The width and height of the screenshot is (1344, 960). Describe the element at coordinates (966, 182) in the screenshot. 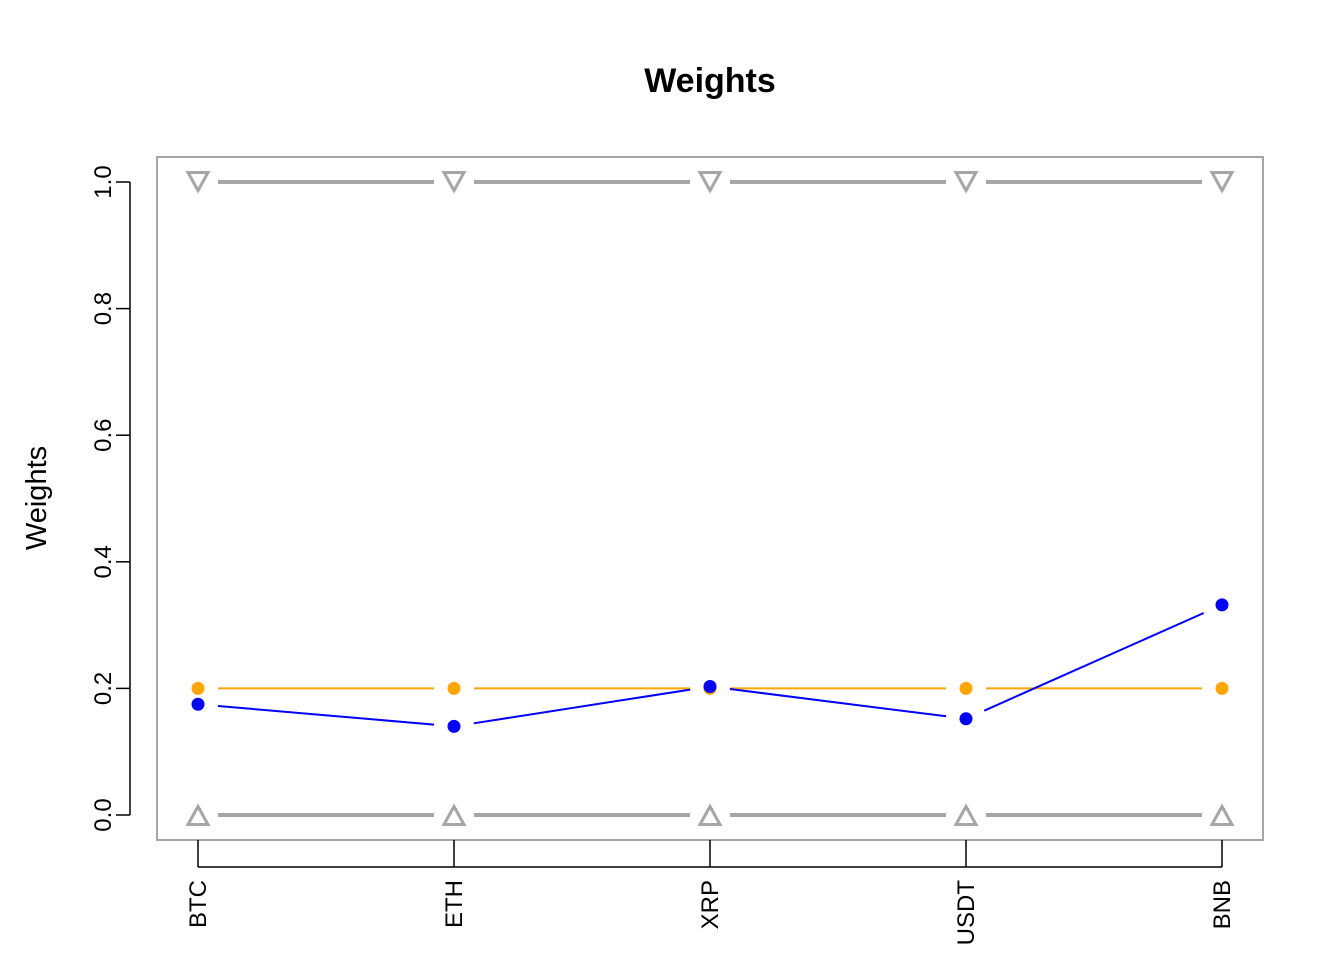

I see `series-2-point-usdt` at that location.